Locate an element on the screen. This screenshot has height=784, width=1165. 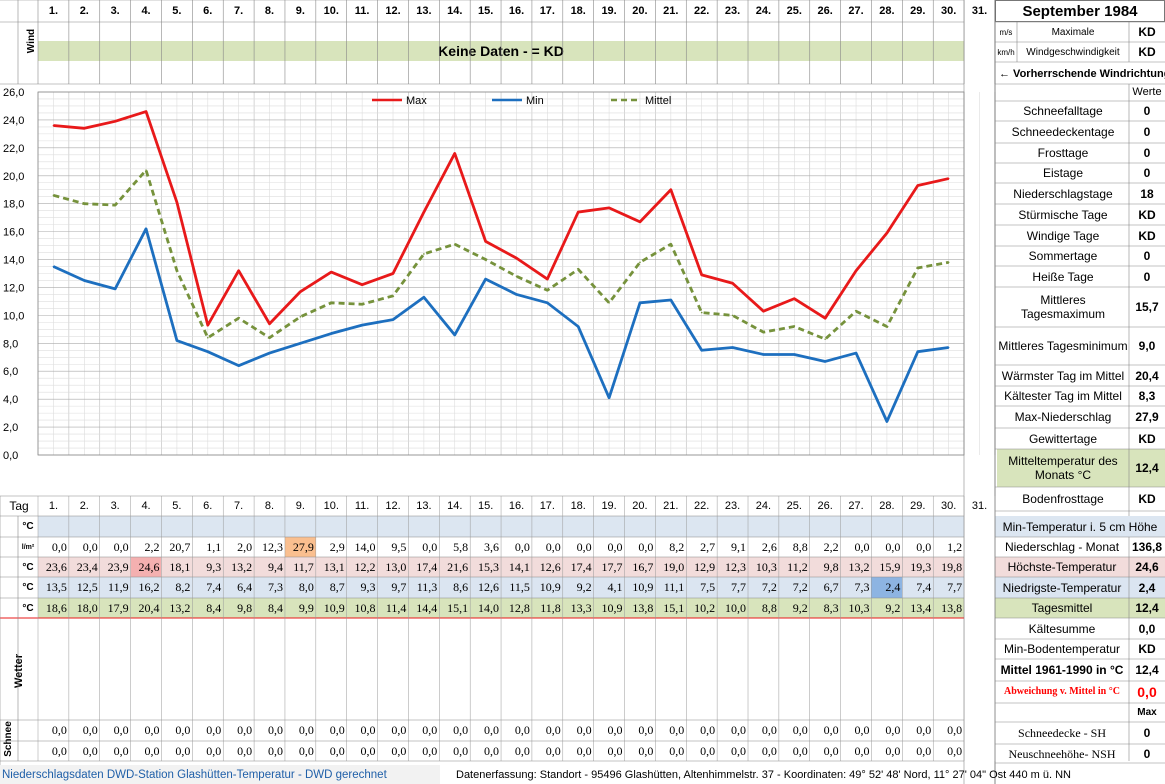
lower-stat-value-4: 2,4 is located at coordinates (1147, 587).